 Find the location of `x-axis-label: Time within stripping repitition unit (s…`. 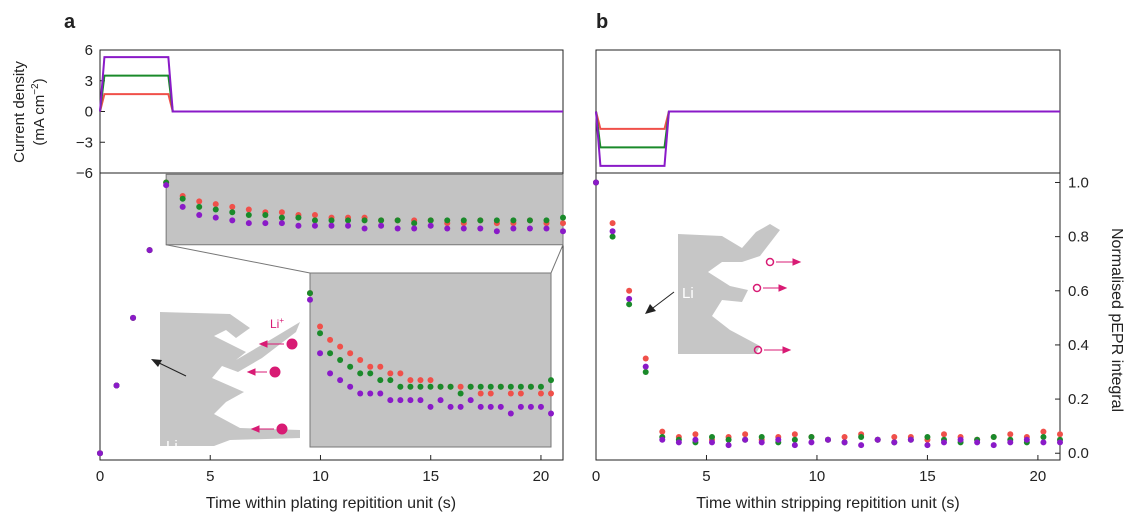

x-axis-label: Time within stripping repitition unit (s… is located at coordinates (828, 503).